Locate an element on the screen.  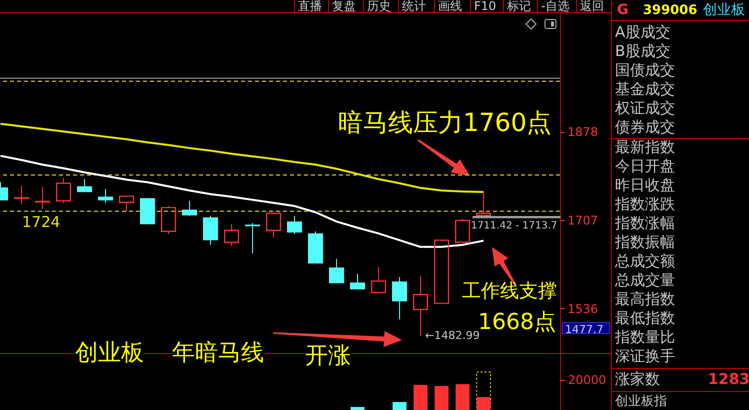
text: 昨日收盘 is located at coordinates (645, 185).